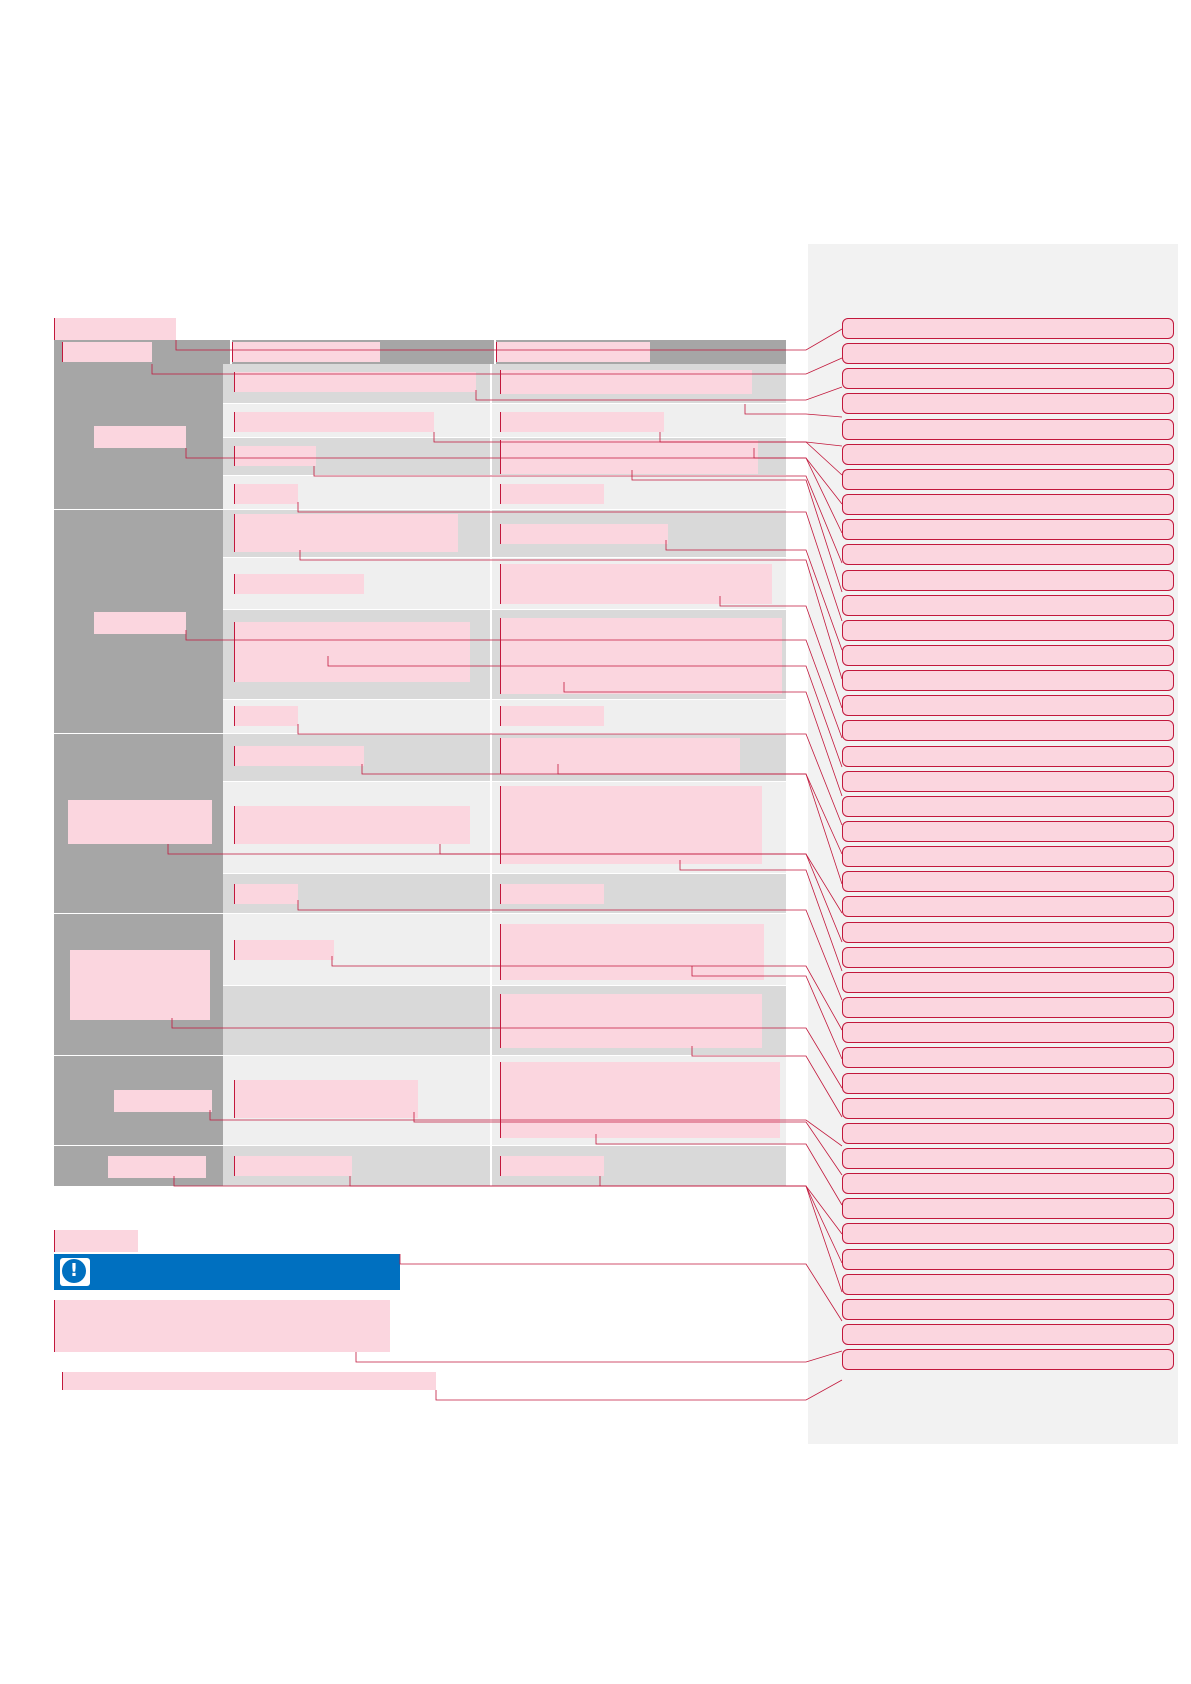 The image size is (1191, 1684). Describe the element at coordinates (75, 1272) in the screenshot. I see `exclamation-icon: !` at that location.